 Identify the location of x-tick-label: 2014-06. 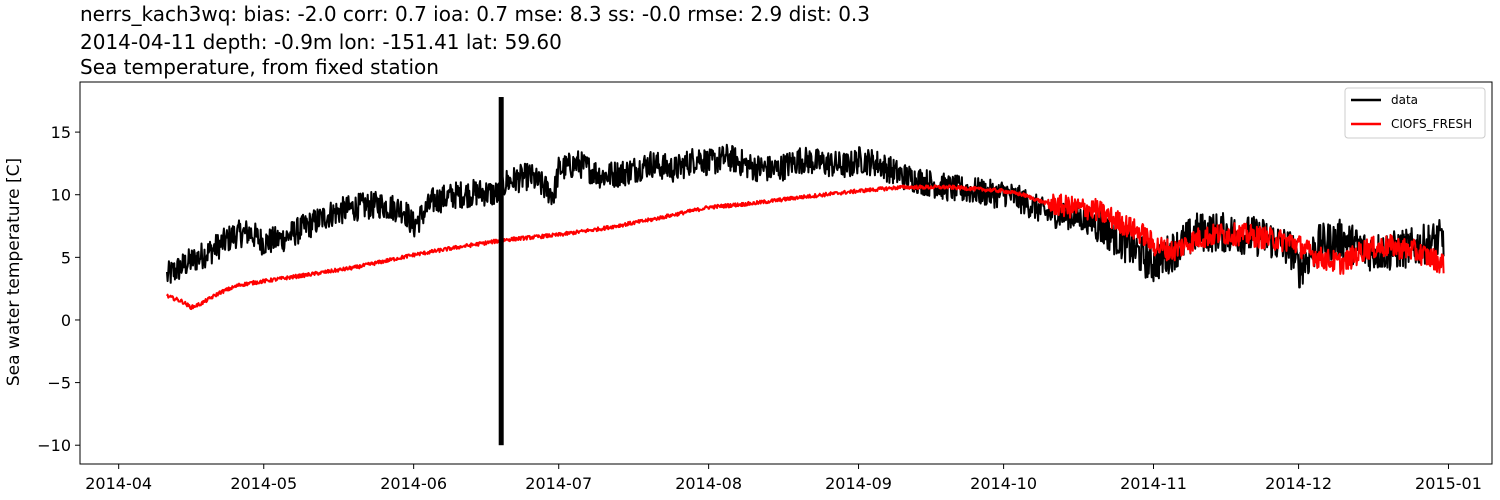
(413, 483).